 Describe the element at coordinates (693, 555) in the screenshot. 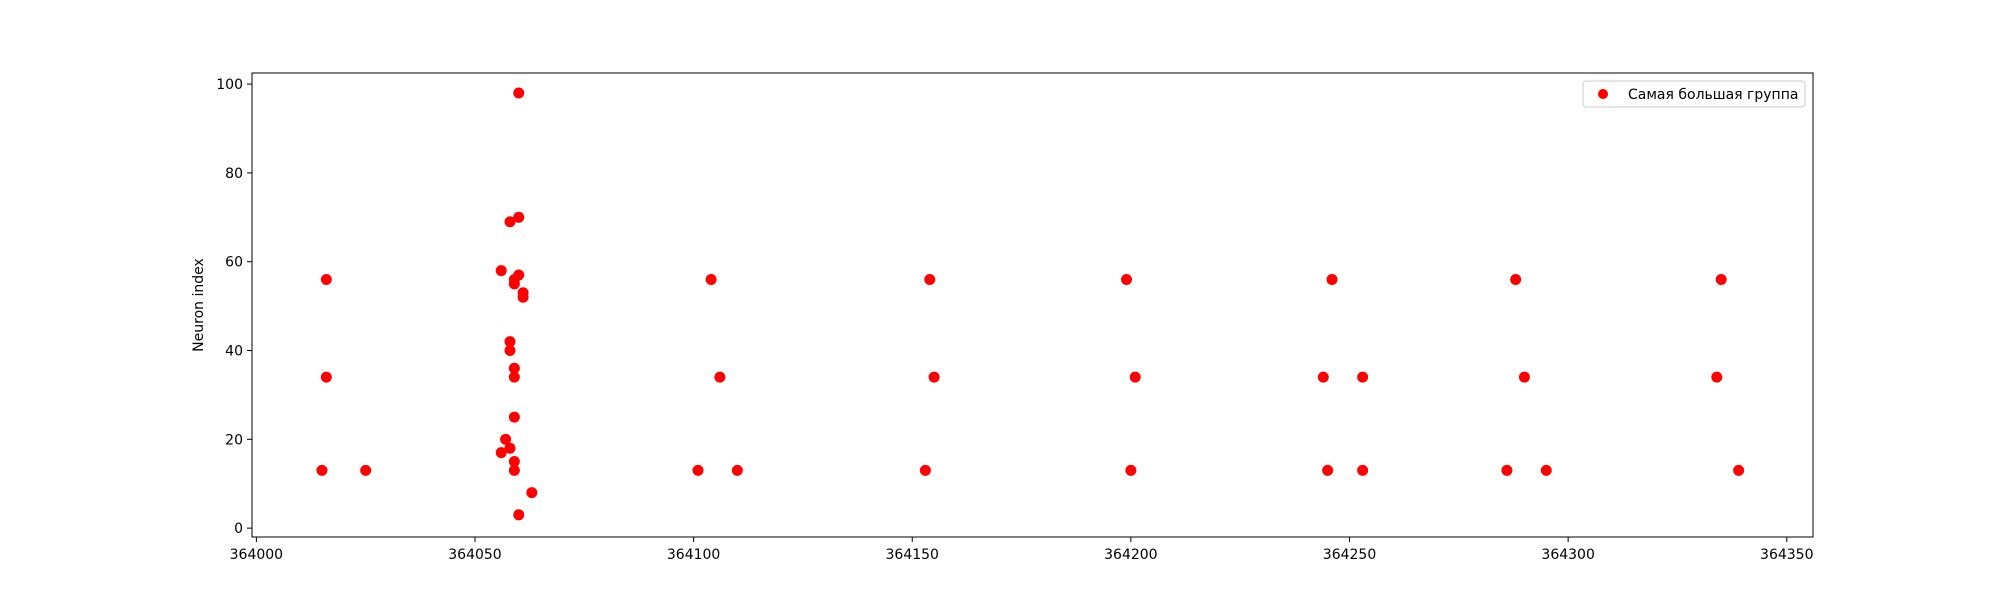

I see `x-tick-label: 364100` at that location.